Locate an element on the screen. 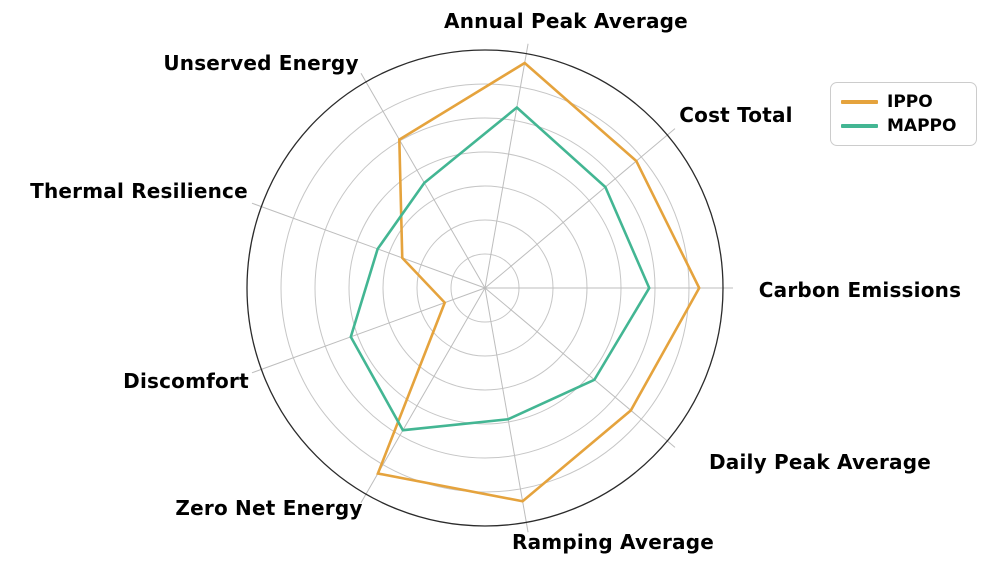 The image size is (996, 561). axis-label-discomfort: Discomfort is located at coordinates (186, 381).